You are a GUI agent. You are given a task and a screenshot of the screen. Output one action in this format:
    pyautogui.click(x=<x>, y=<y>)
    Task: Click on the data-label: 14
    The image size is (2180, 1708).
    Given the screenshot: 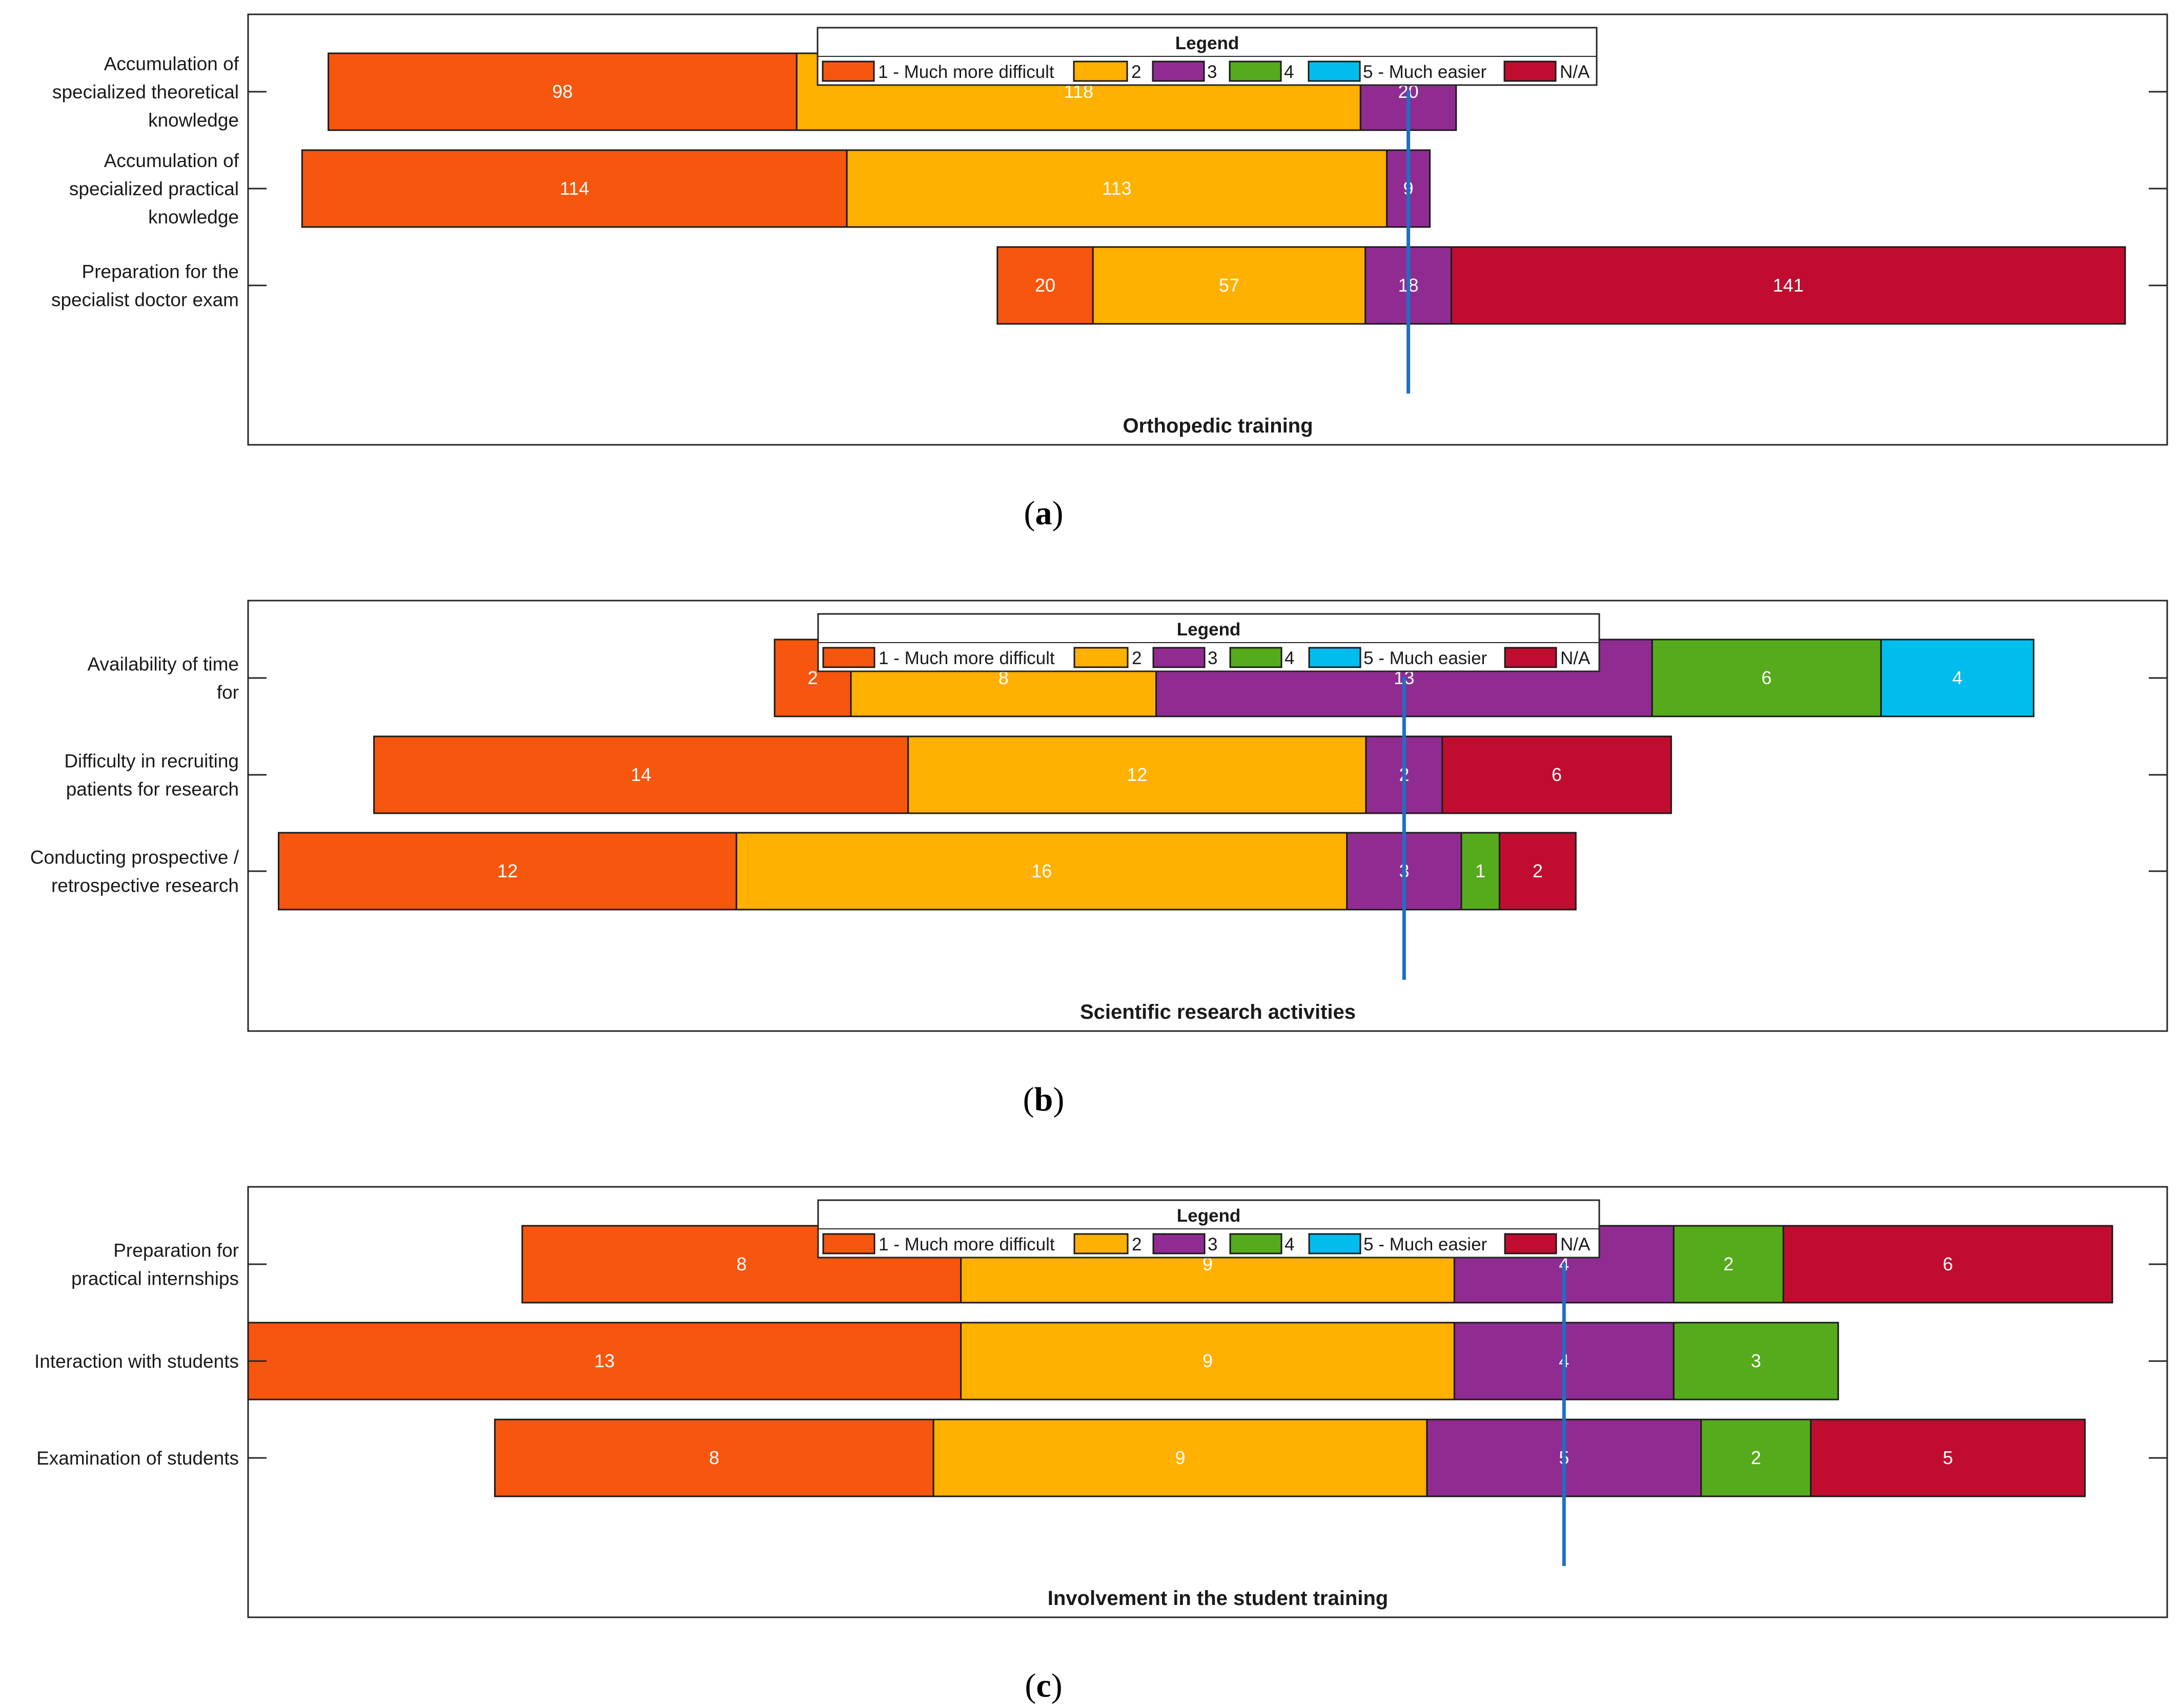 What is the action you would take?
    pyautogui.click(x=641, y=774)
    